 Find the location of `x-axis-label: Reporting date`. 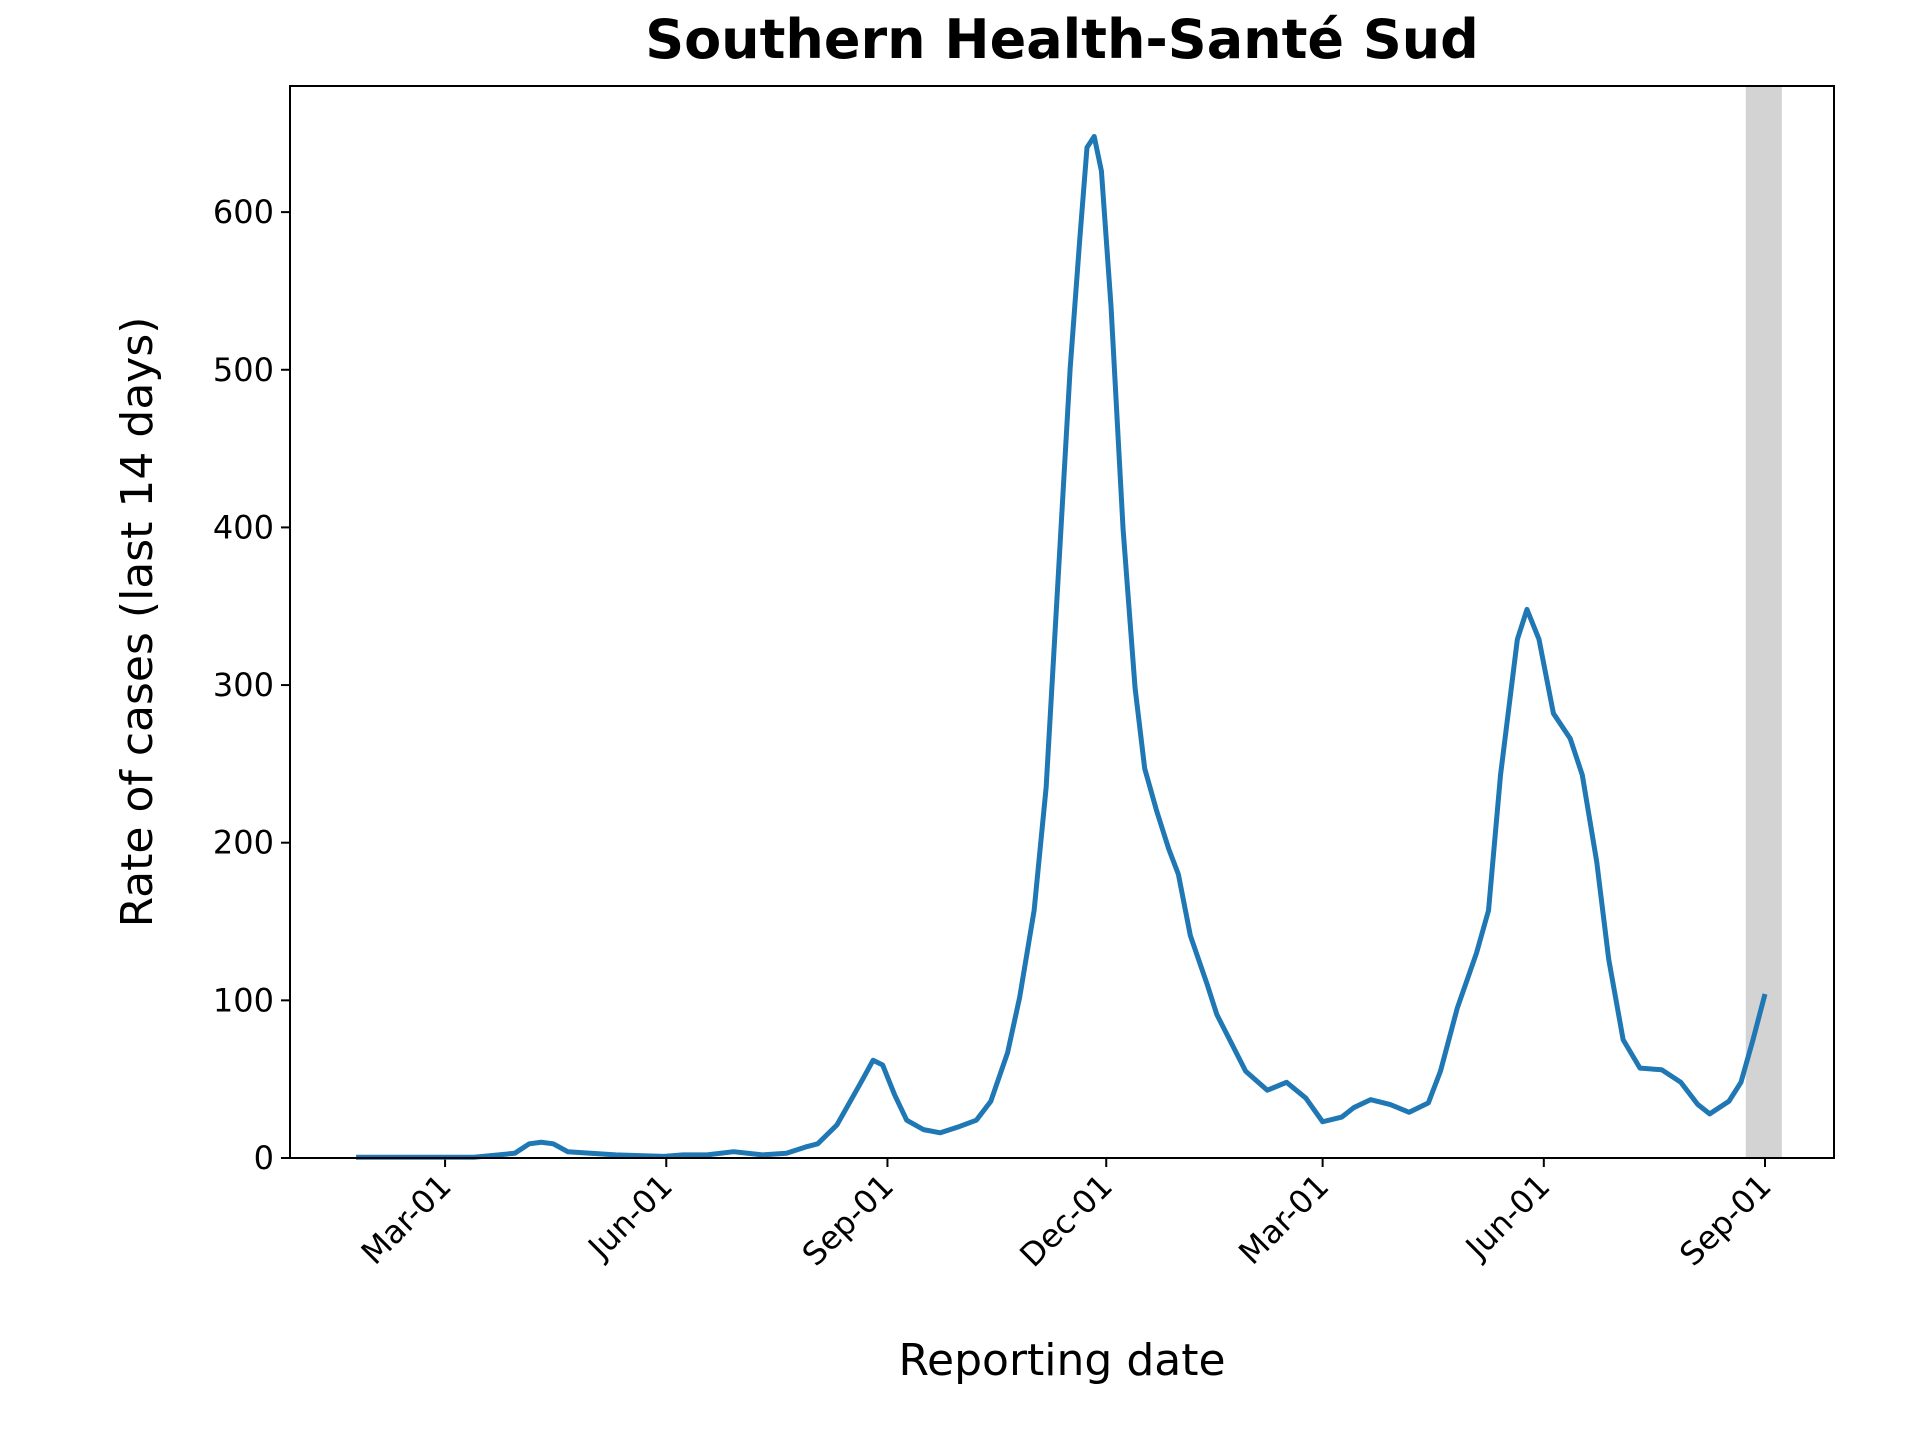

x-axis-label: Reporting date is located at coordinates (1061, 1360).